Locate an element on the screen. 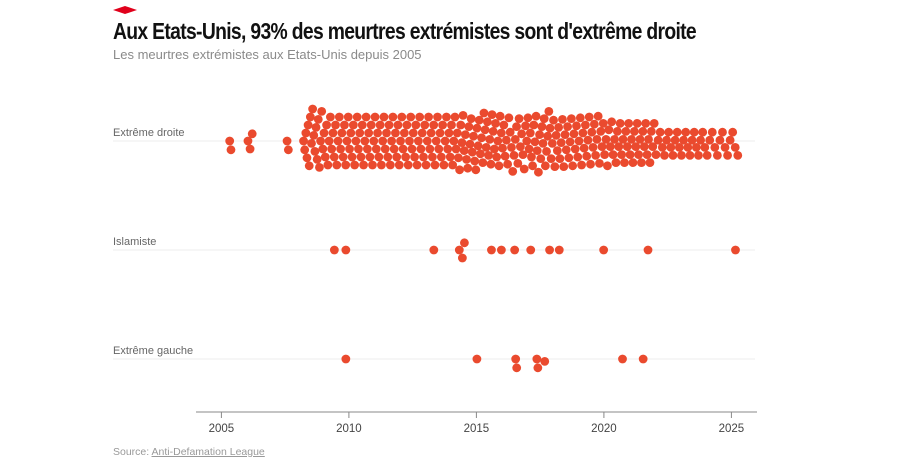 The height and width of the screenshot is (465, 900). row-label: Extrême gauche is located at coordinates (153, 351).